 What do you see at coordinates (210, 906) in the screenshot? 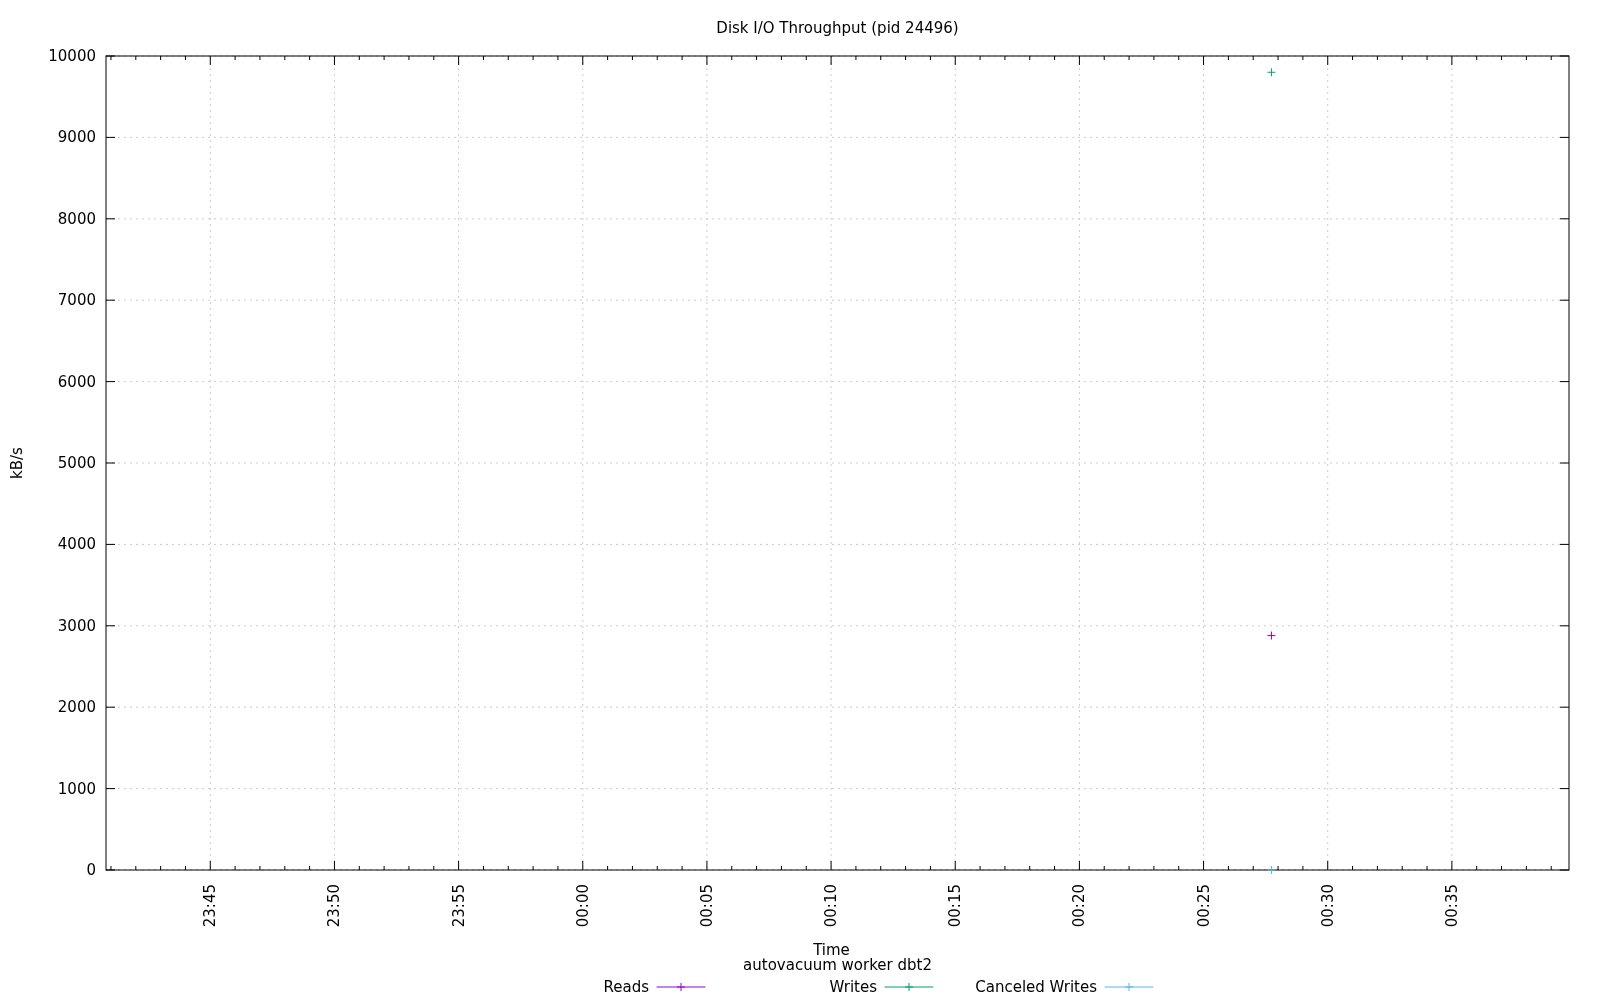
I see `x-tick-label: 23:45` at bounding box center [210, 906].